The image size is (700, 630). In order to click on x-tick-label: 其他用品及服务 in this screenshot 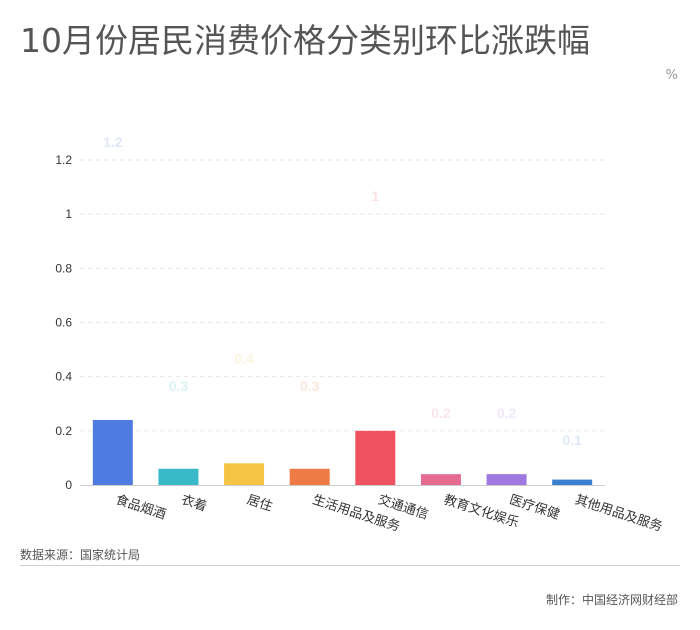, I will do `click(619, 513)`.